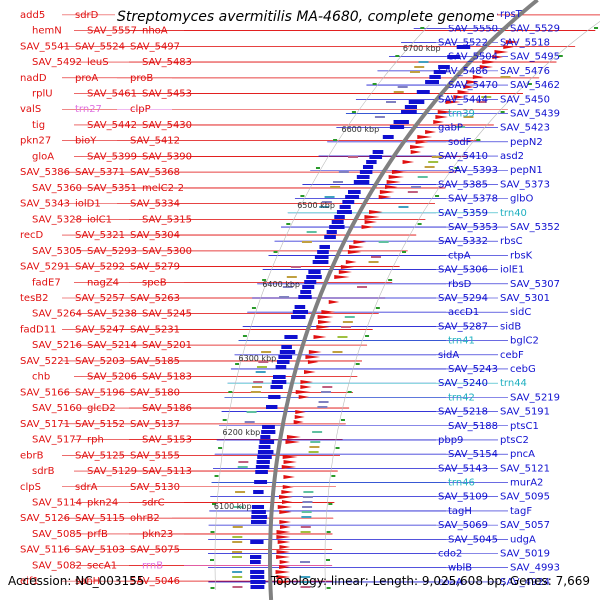 This screenshot has width=600, height=600. I want to click on plus-strand-gene-label: SAV_5238, so click(112, 314).